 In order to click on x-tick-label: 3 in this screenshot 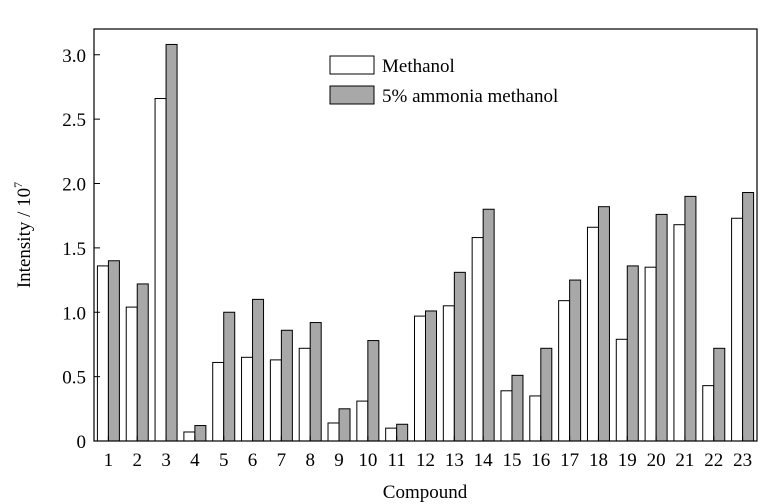, I will do `click(166, 460)`.